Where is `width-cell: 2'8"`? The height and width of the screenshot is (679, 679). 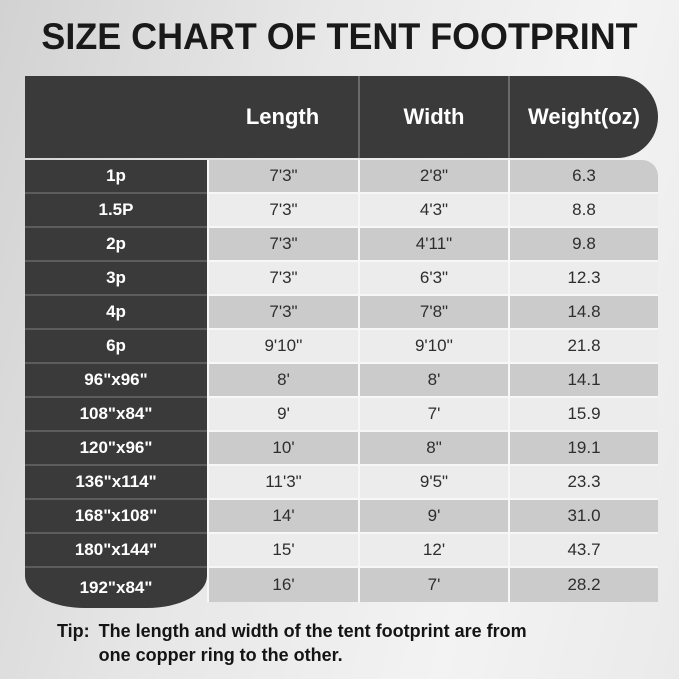 width-cell: 2'8" is located at coordinates (433, 177).